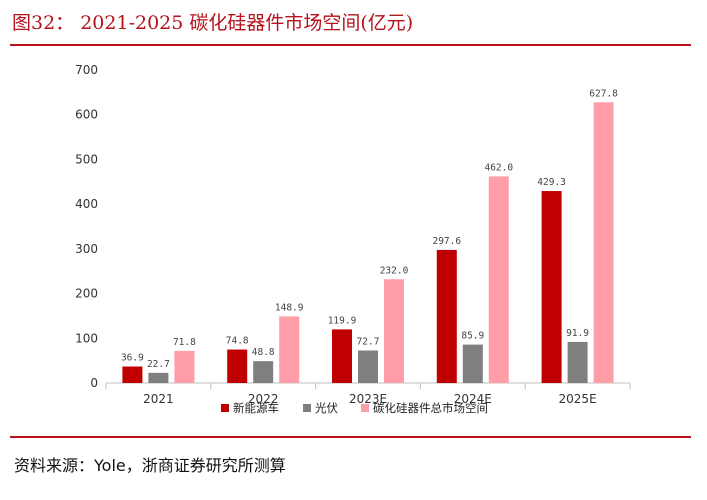 Image resolution: width=707 pixels, height=500 pixels. I want to click on data-label: 22.7, so click(158, 364).